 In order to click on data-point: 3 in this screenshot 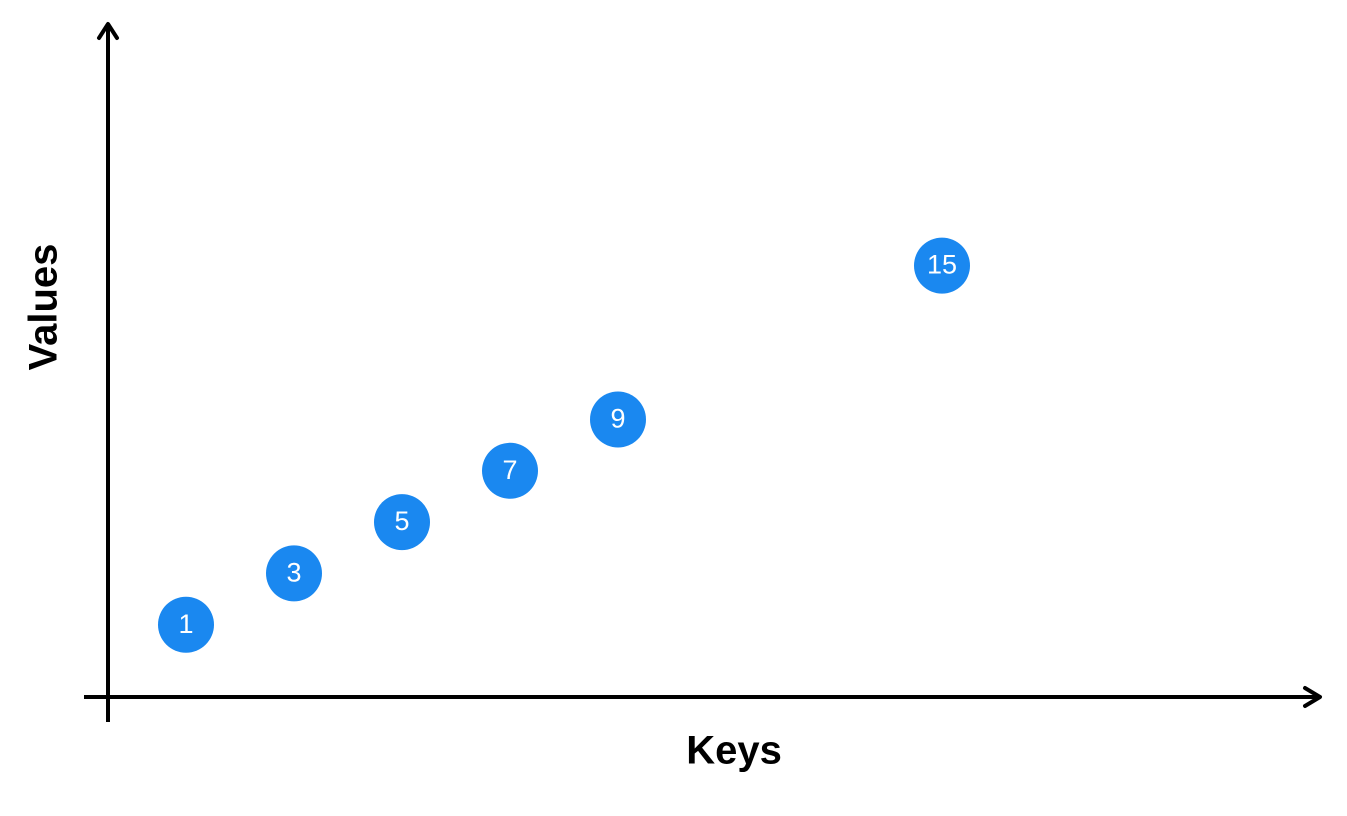, I will do `click(294, 573)`.